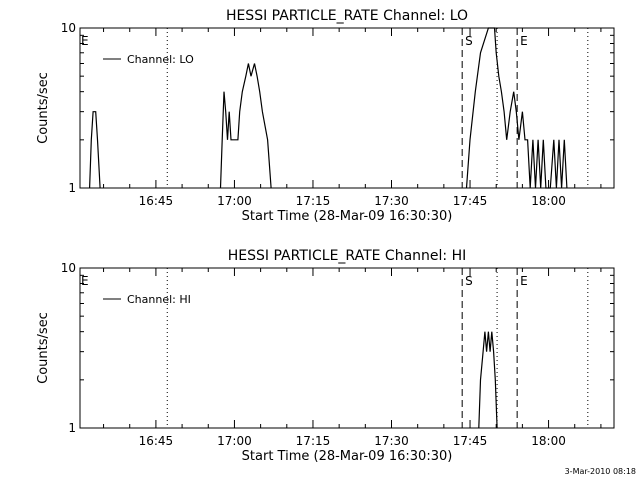  What do you see at coordinates (600, 471) in the screenshot?
I see `generation-timestamp: 3-Mar-2010 08:18` at bounding box center [600, 471].